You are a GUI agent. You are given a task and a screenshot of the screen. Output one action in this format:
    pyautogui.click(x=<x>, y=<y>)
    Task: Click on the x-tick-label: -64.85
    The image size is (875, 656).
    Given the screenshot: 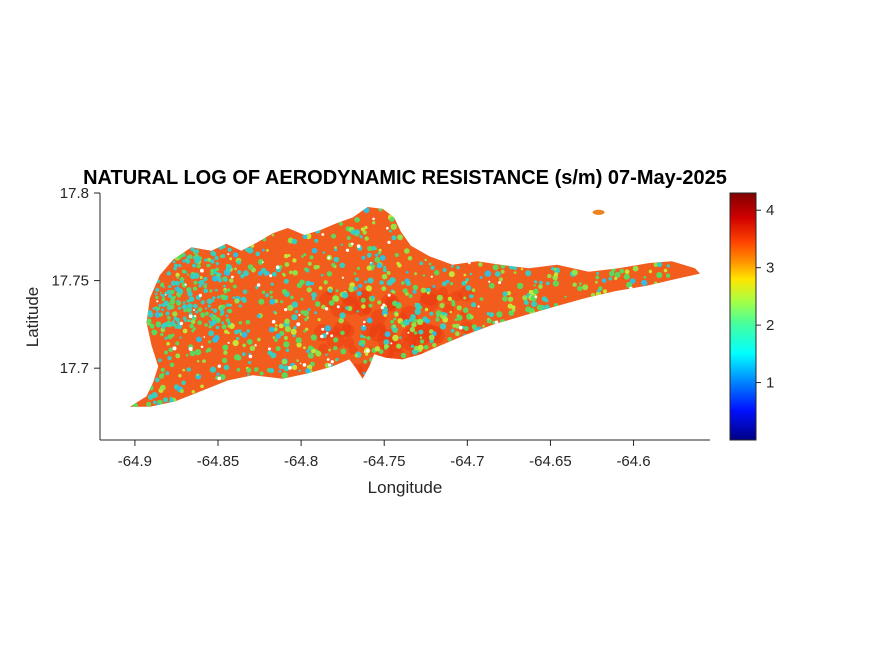 What is the action you would take?
    pyautogui.click(x=218, y=461)
    